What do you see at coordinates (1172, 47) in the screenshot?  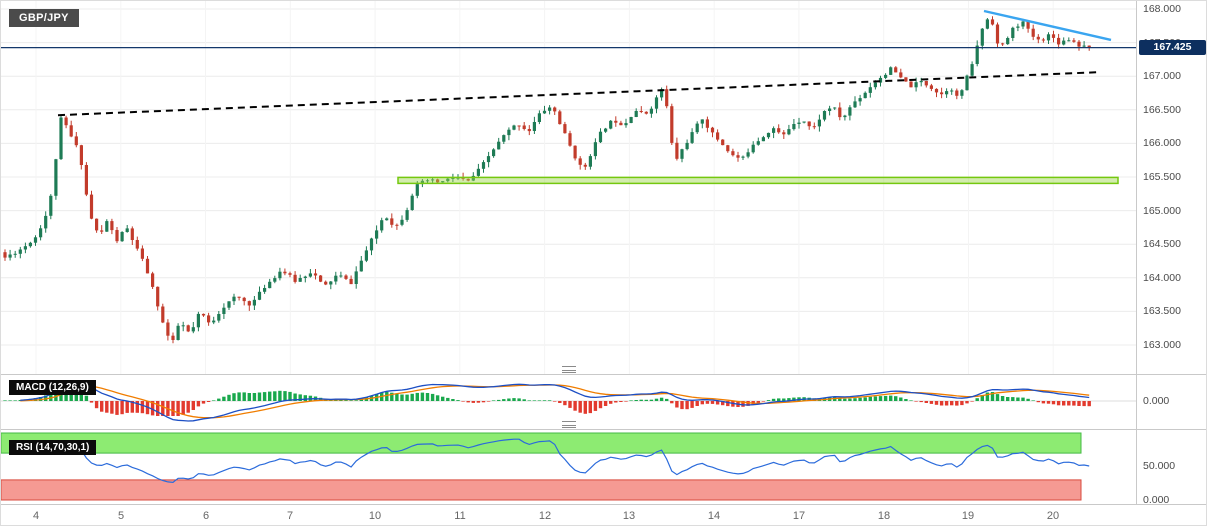 I see `current-price-badge: 167.425` at bounding box center [1172, 47].